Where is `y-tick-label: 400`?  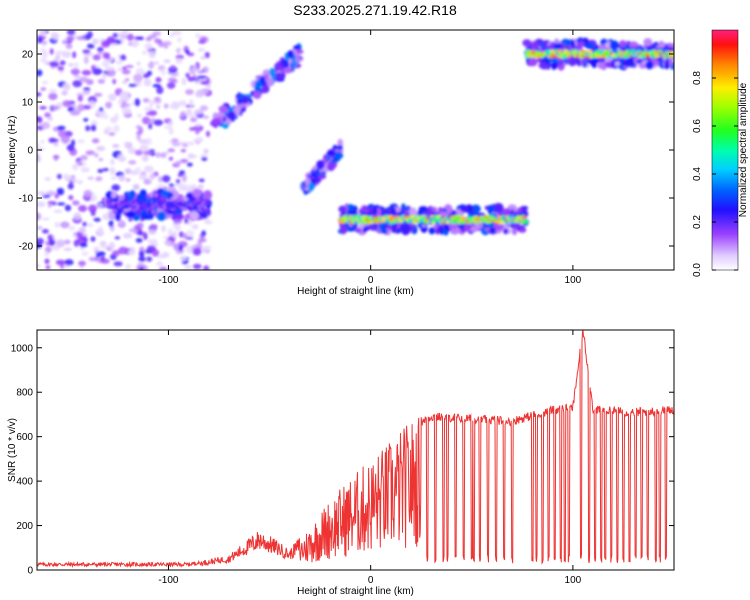 y-tick-label: 400 is located at coordinates (24, 482).